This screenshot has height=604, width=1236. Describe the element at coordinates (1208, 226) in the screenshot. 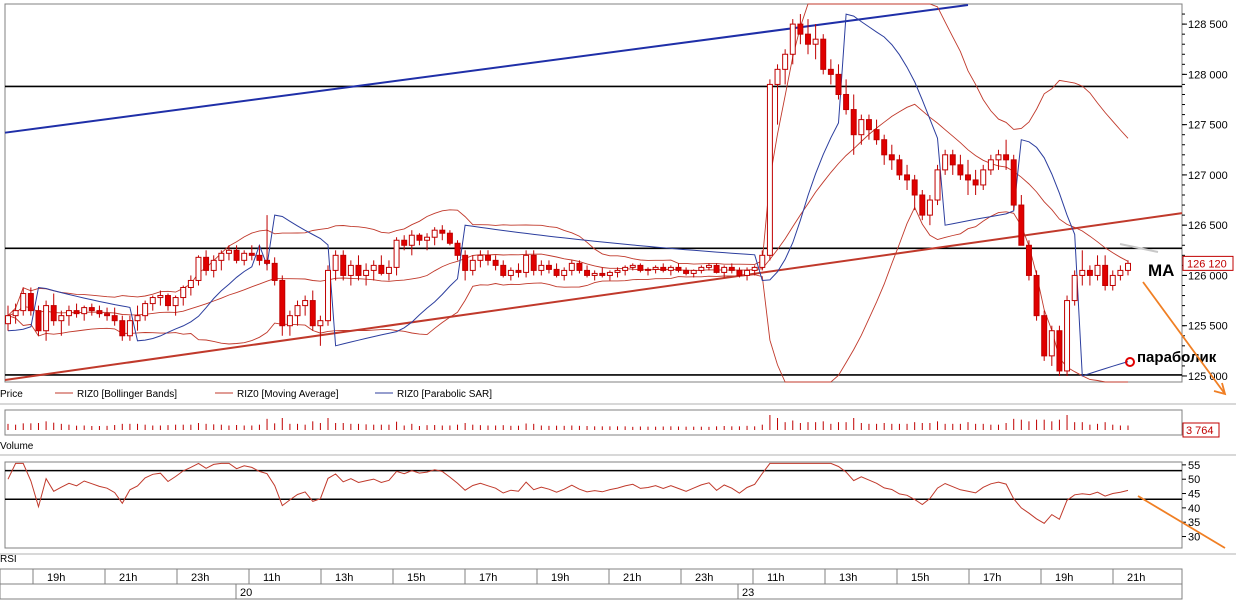

I see `price-tick-label: 126 500` at that location.